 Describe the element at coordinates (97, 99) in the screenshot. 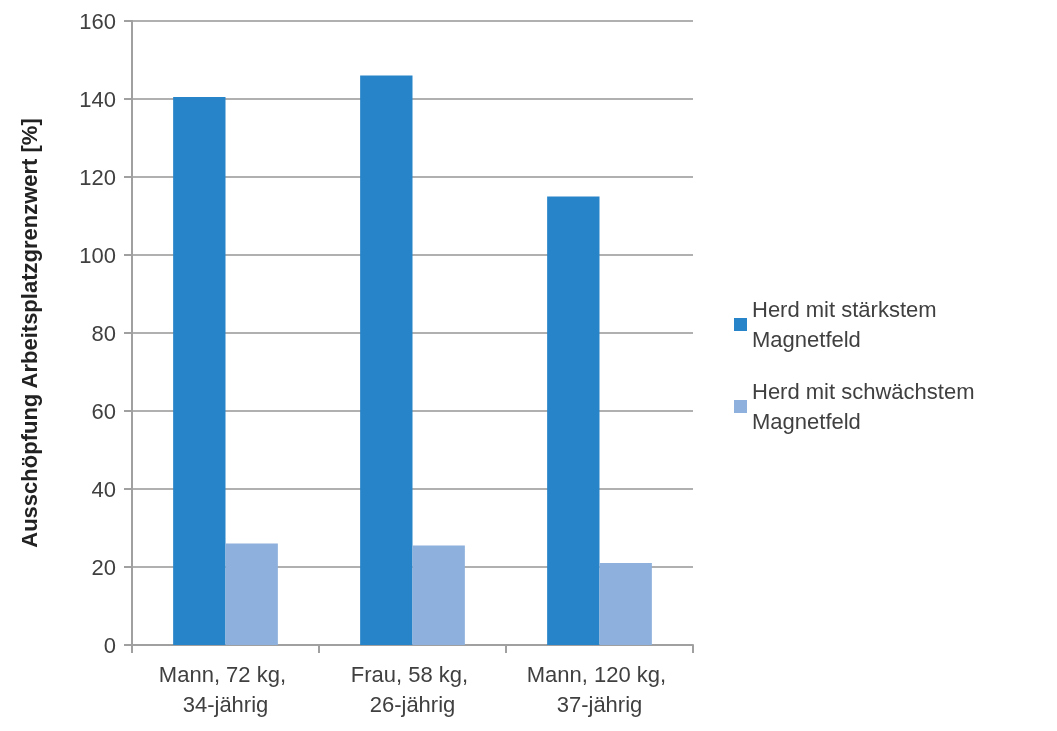

I see `y-tick-label: 140` at that location.